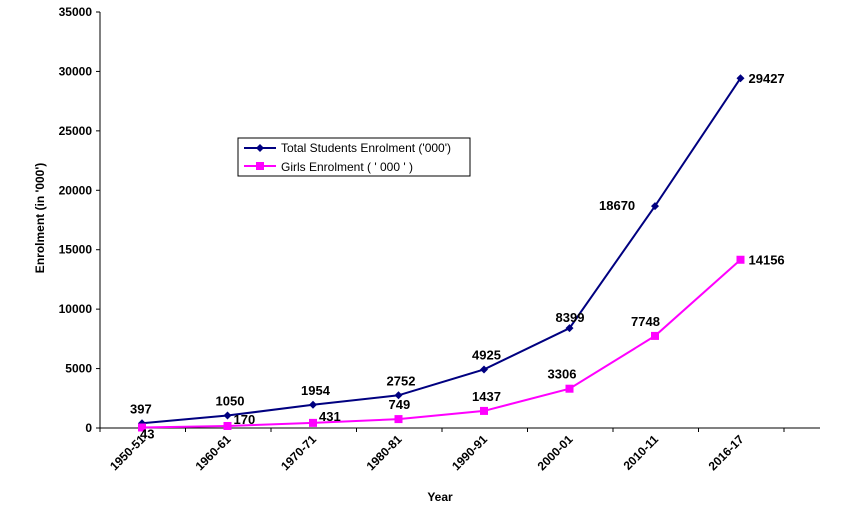 The width and height of the screenshot is (845, 506). Describe the element at coordinates (76, 12) in the screenshot. I see `y-tick-label: 35000` at that location.